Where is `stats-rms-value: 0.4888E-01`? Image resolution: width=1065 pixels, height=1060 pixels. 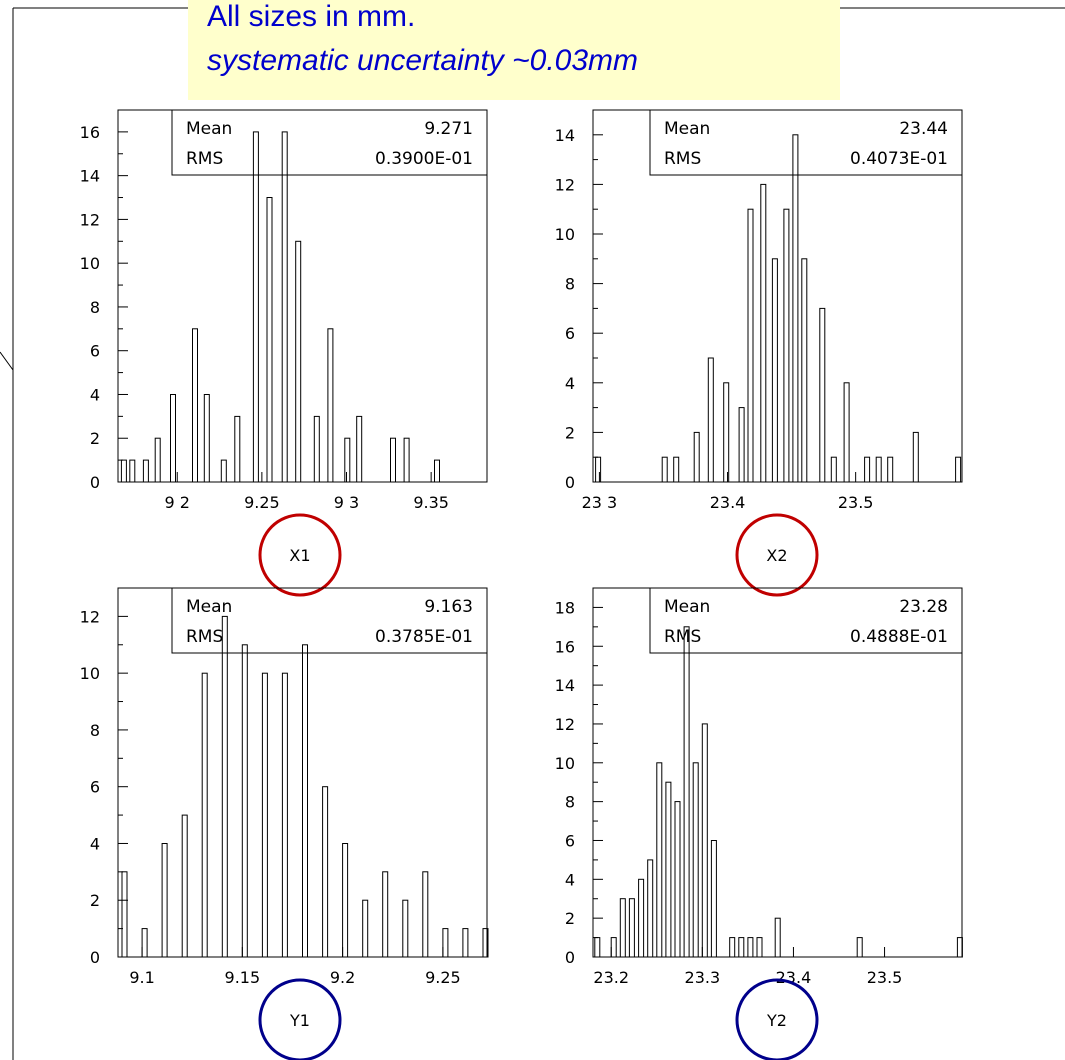 stats-rms-value: 0.4888E-01 is located at coordinates (899, 637).